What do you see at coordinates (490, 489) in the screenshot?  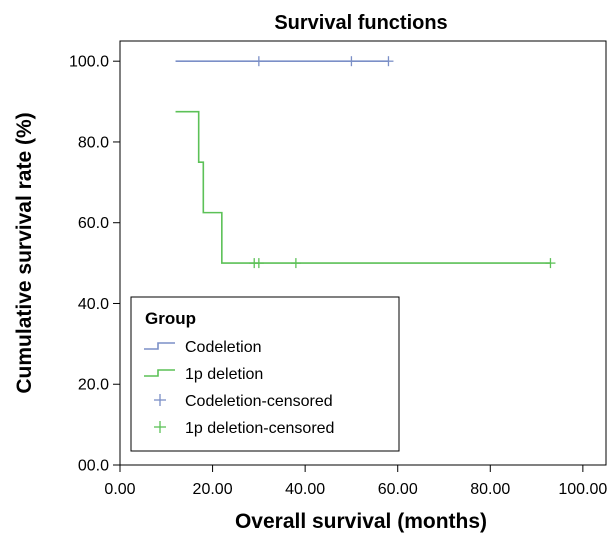 I see `x-tick-label: 80.00` at bounding box center [490, 489].